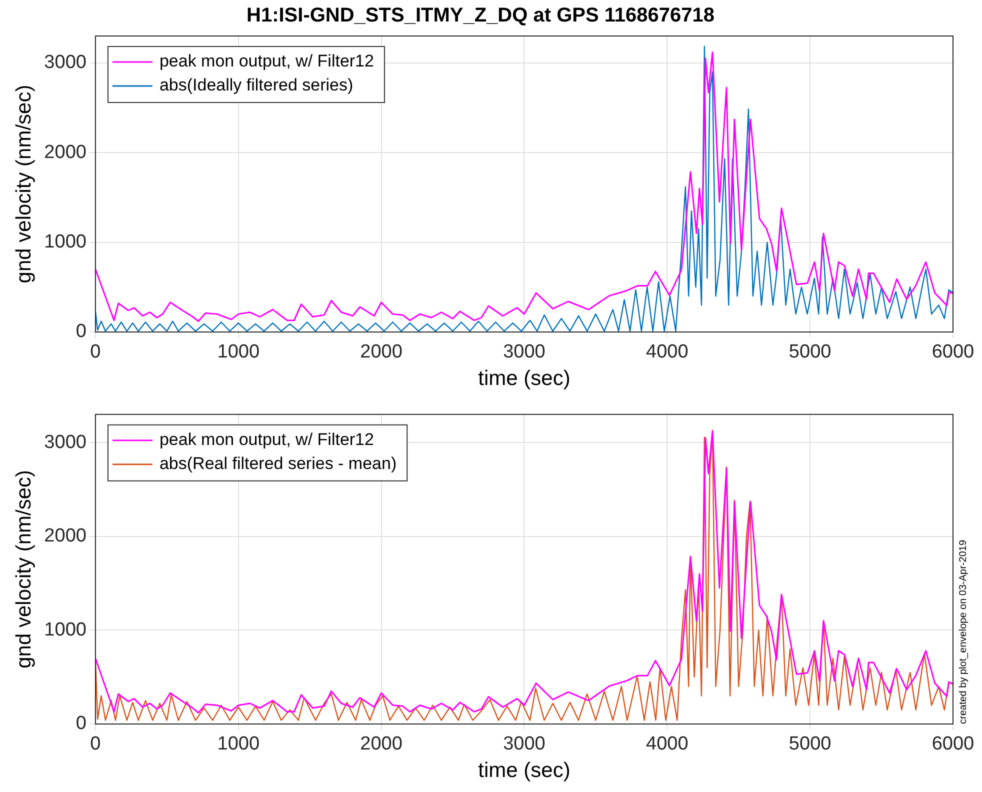 The width and height of the screenshot is (982, 792). Describe the element at coordinates (278, 464) in the screenshot. I see `legend-label: abs(Real filtered series - mean)` at that location.